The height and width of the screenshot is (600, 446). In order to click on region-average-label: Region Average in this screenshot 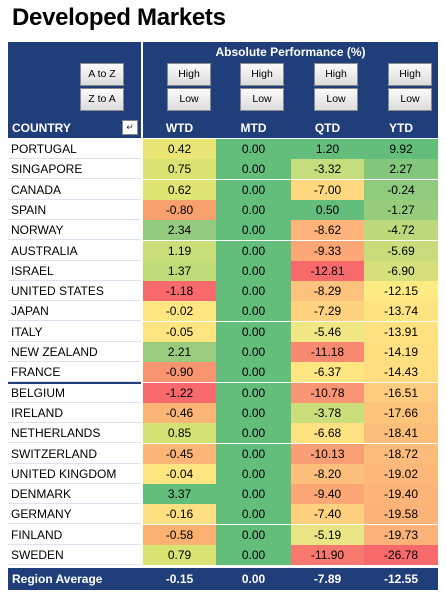, I will do `click(57, 579)`.